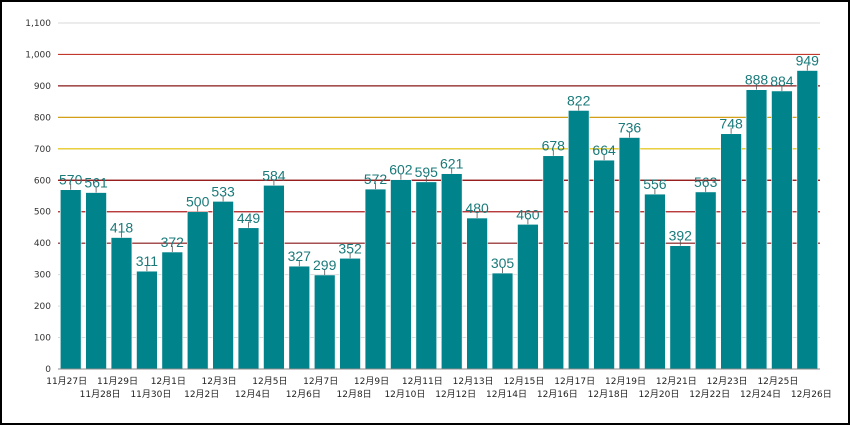 The height and width of the screenshot is (425, 850). What do you see at coordinates (681, 236) in the screenshot?
I see `data-label: 392` at bounding box center [681, 236].